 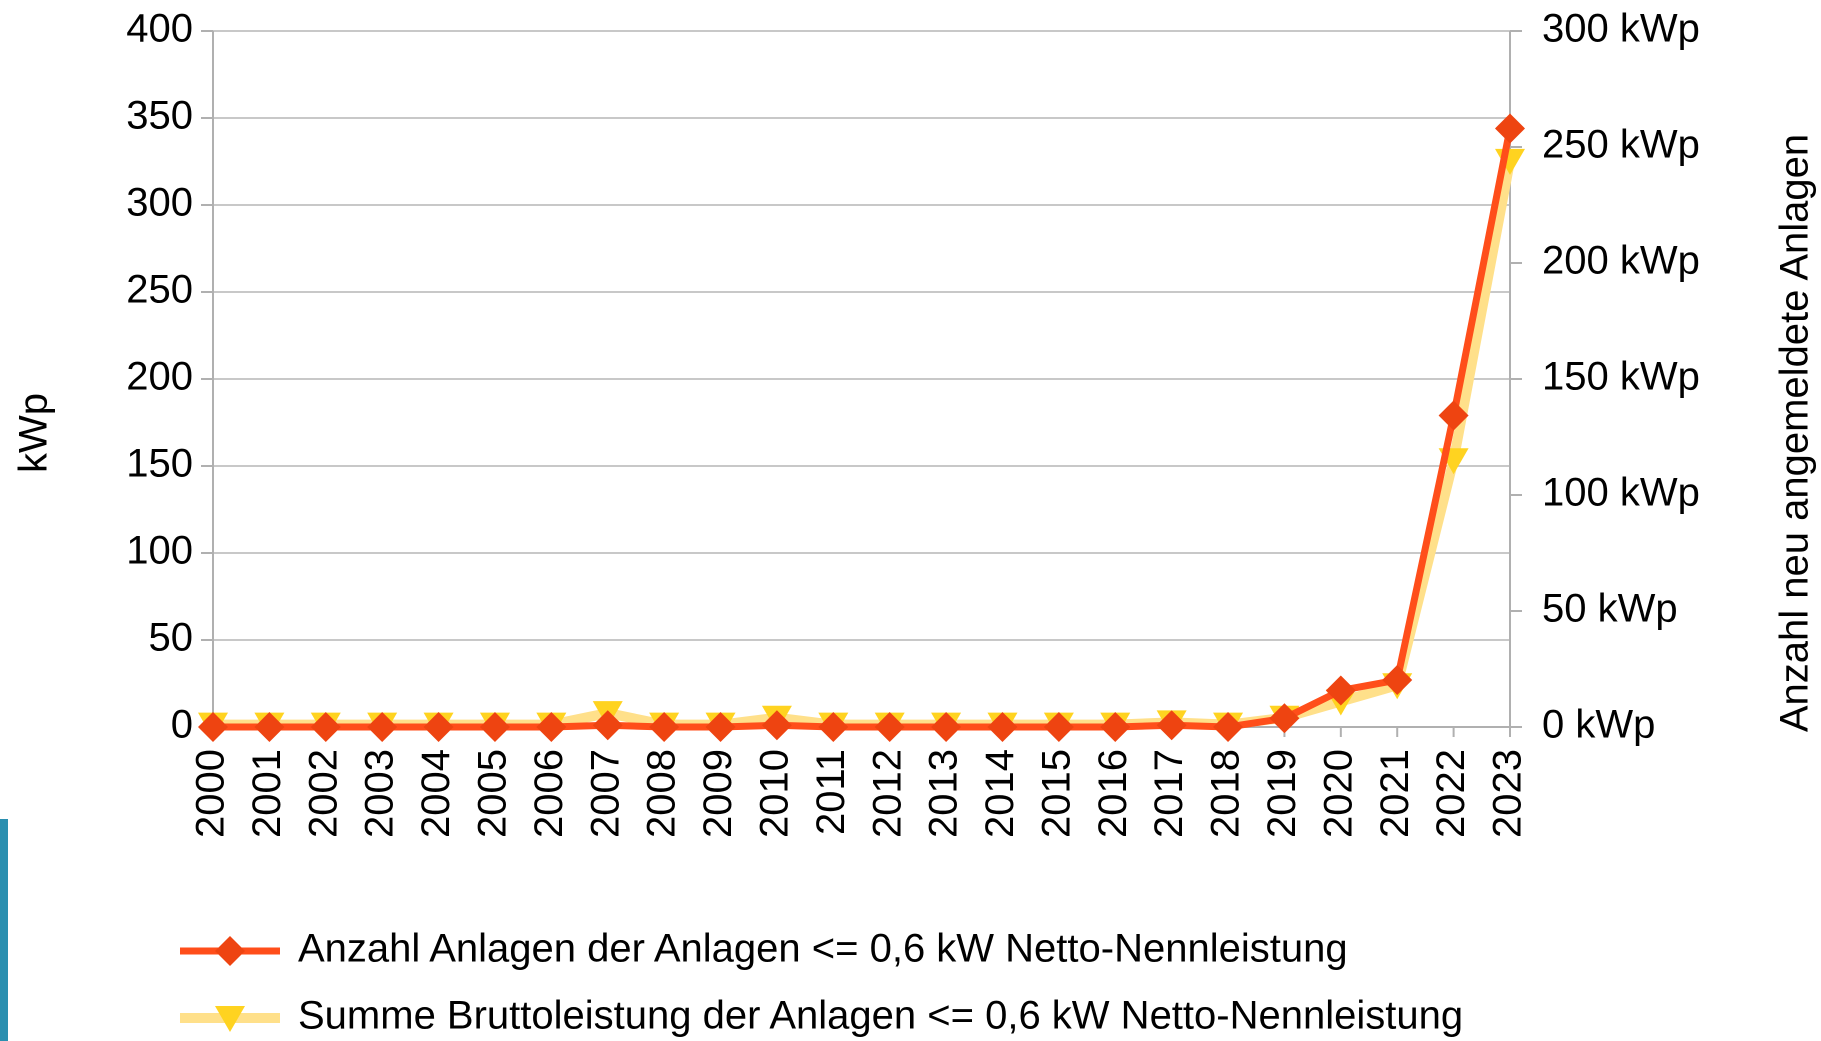 I want to click on x-tick-label: 2002, so click(x=323, y=793).